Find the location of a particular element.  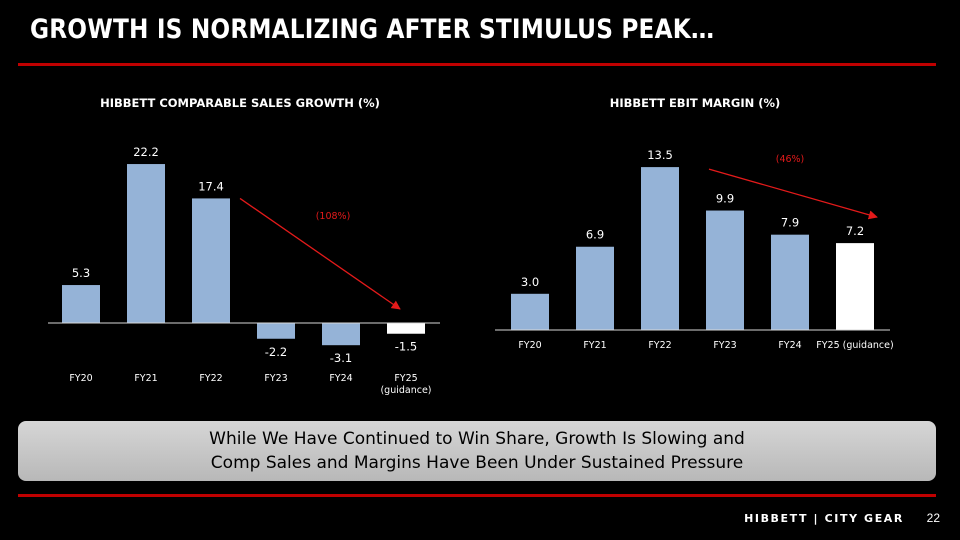

category-label: FY25 is located at coordinates (405, 378).